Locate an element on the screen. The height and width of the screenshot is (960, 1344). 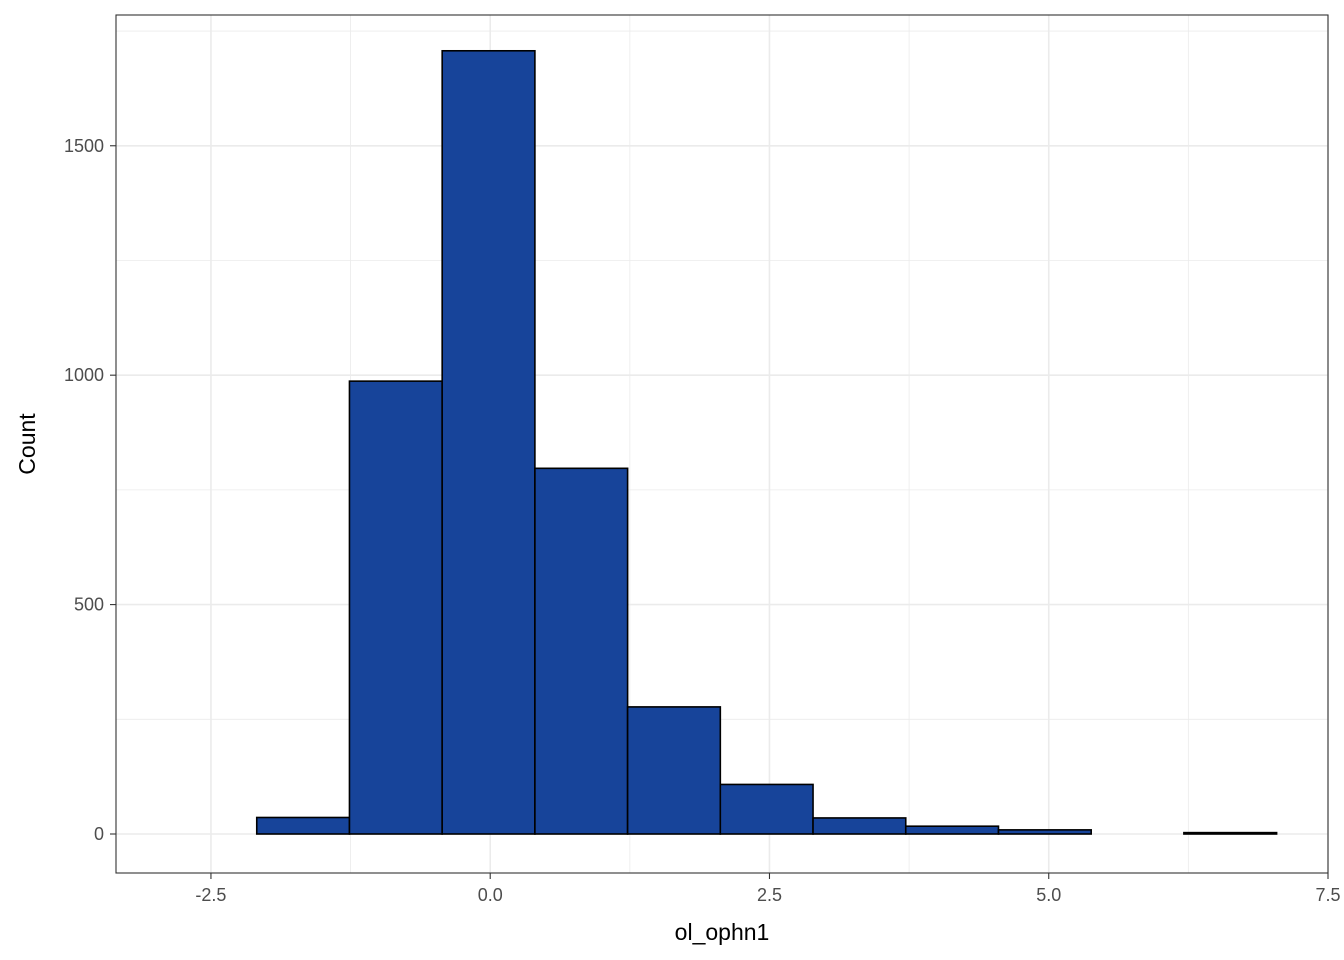
y-tick-label: 1500 is located at coordinates (84, 146).